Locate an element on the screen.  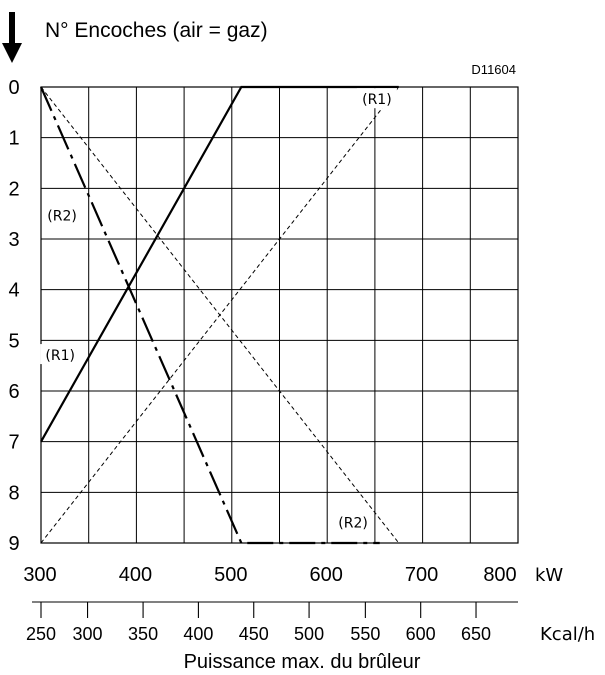
x-kw-tick-label: 800 is located at coordinates (499, 575).